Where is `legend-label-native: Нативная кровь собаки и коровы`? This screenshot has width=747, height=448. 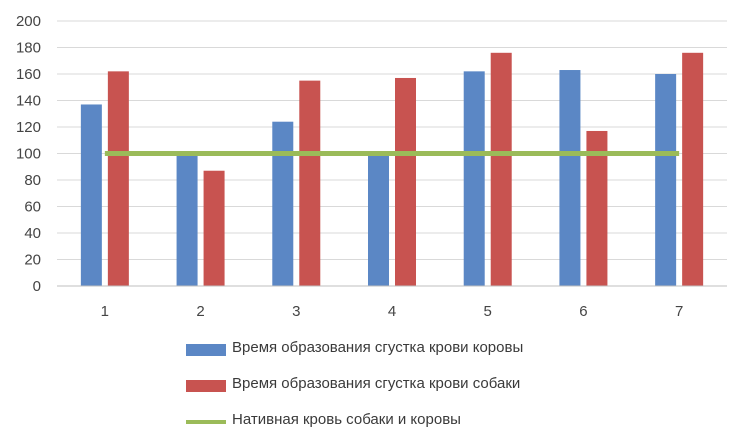 legend-label-native: Нативная кровь собаки и коровы is located at coordinates (346, 419).